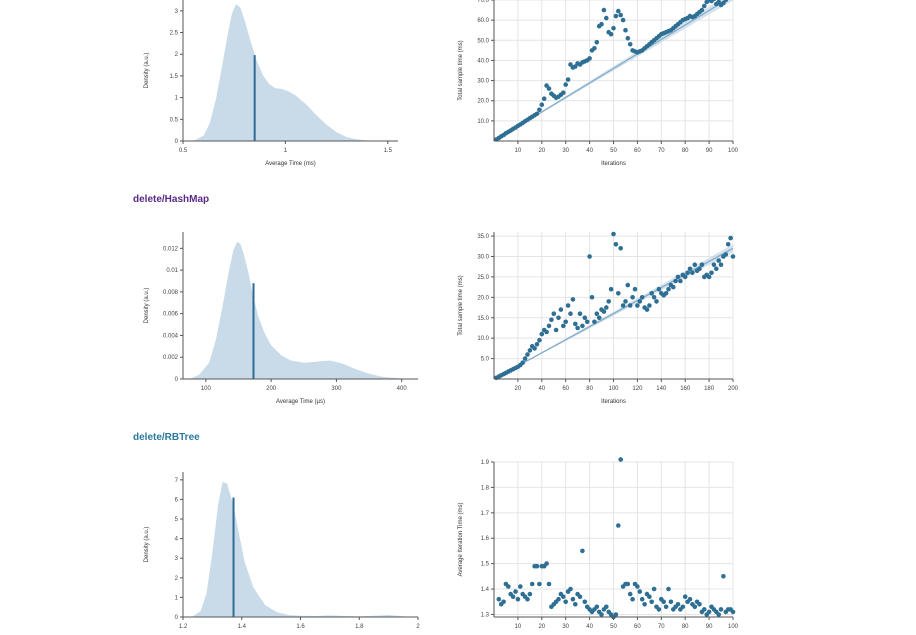 Image resolution: width=916 pixels, height=635 pixels. I want to click on y-tick-label: 5, so click(177, 520).